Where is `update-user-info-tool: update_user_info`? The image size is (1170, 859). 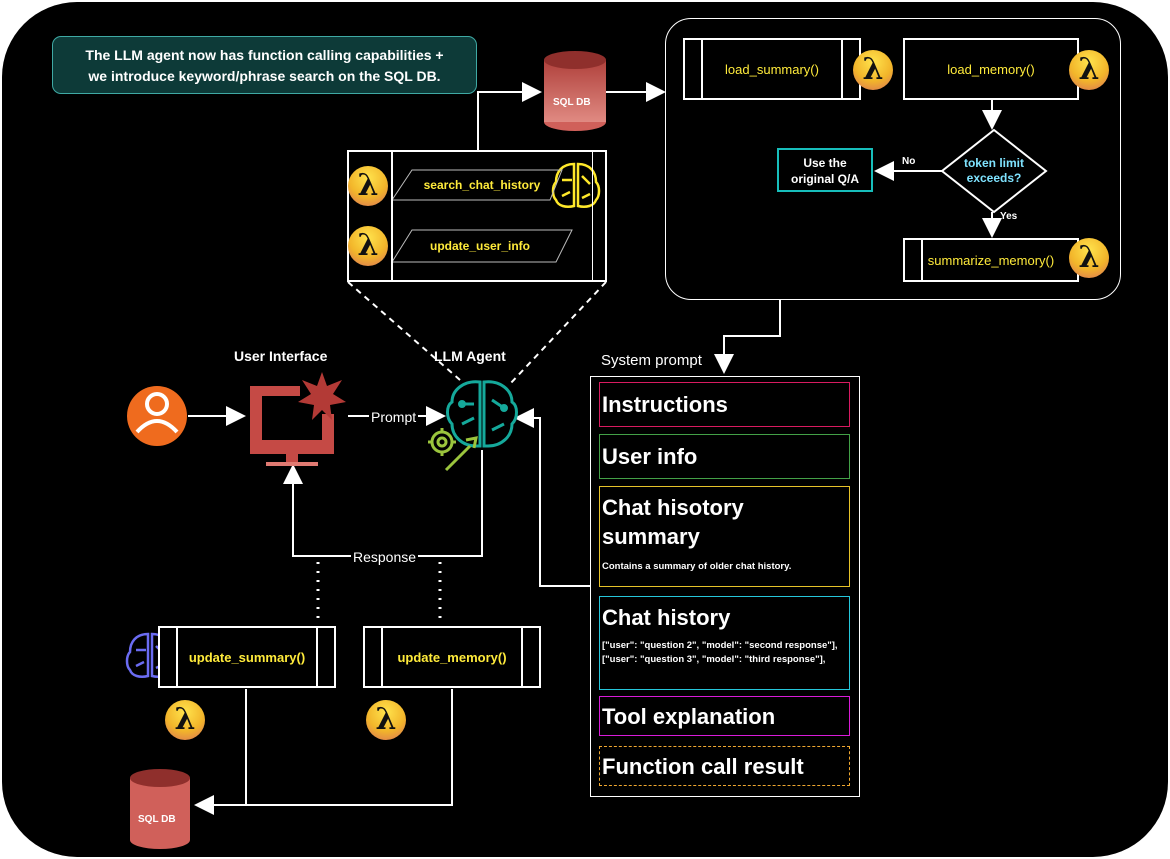
update-user-info-tool: update_user_info is located at coordinates (480, 246).